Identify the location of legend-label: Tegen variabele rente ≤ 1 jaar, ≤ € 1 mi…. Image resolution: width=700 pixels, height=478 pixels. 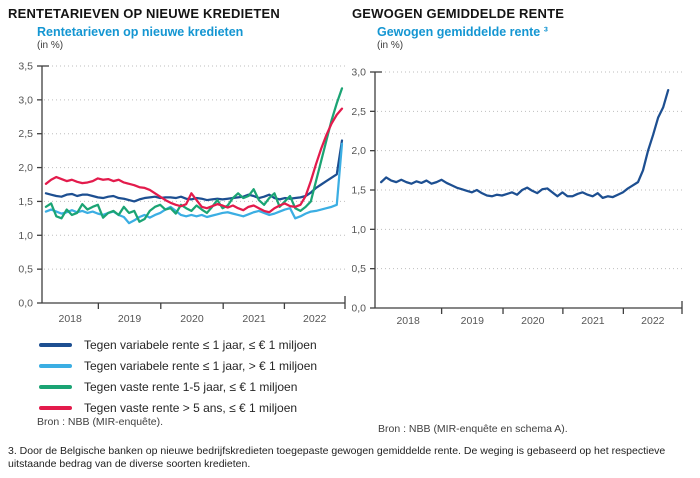
(200, 344).